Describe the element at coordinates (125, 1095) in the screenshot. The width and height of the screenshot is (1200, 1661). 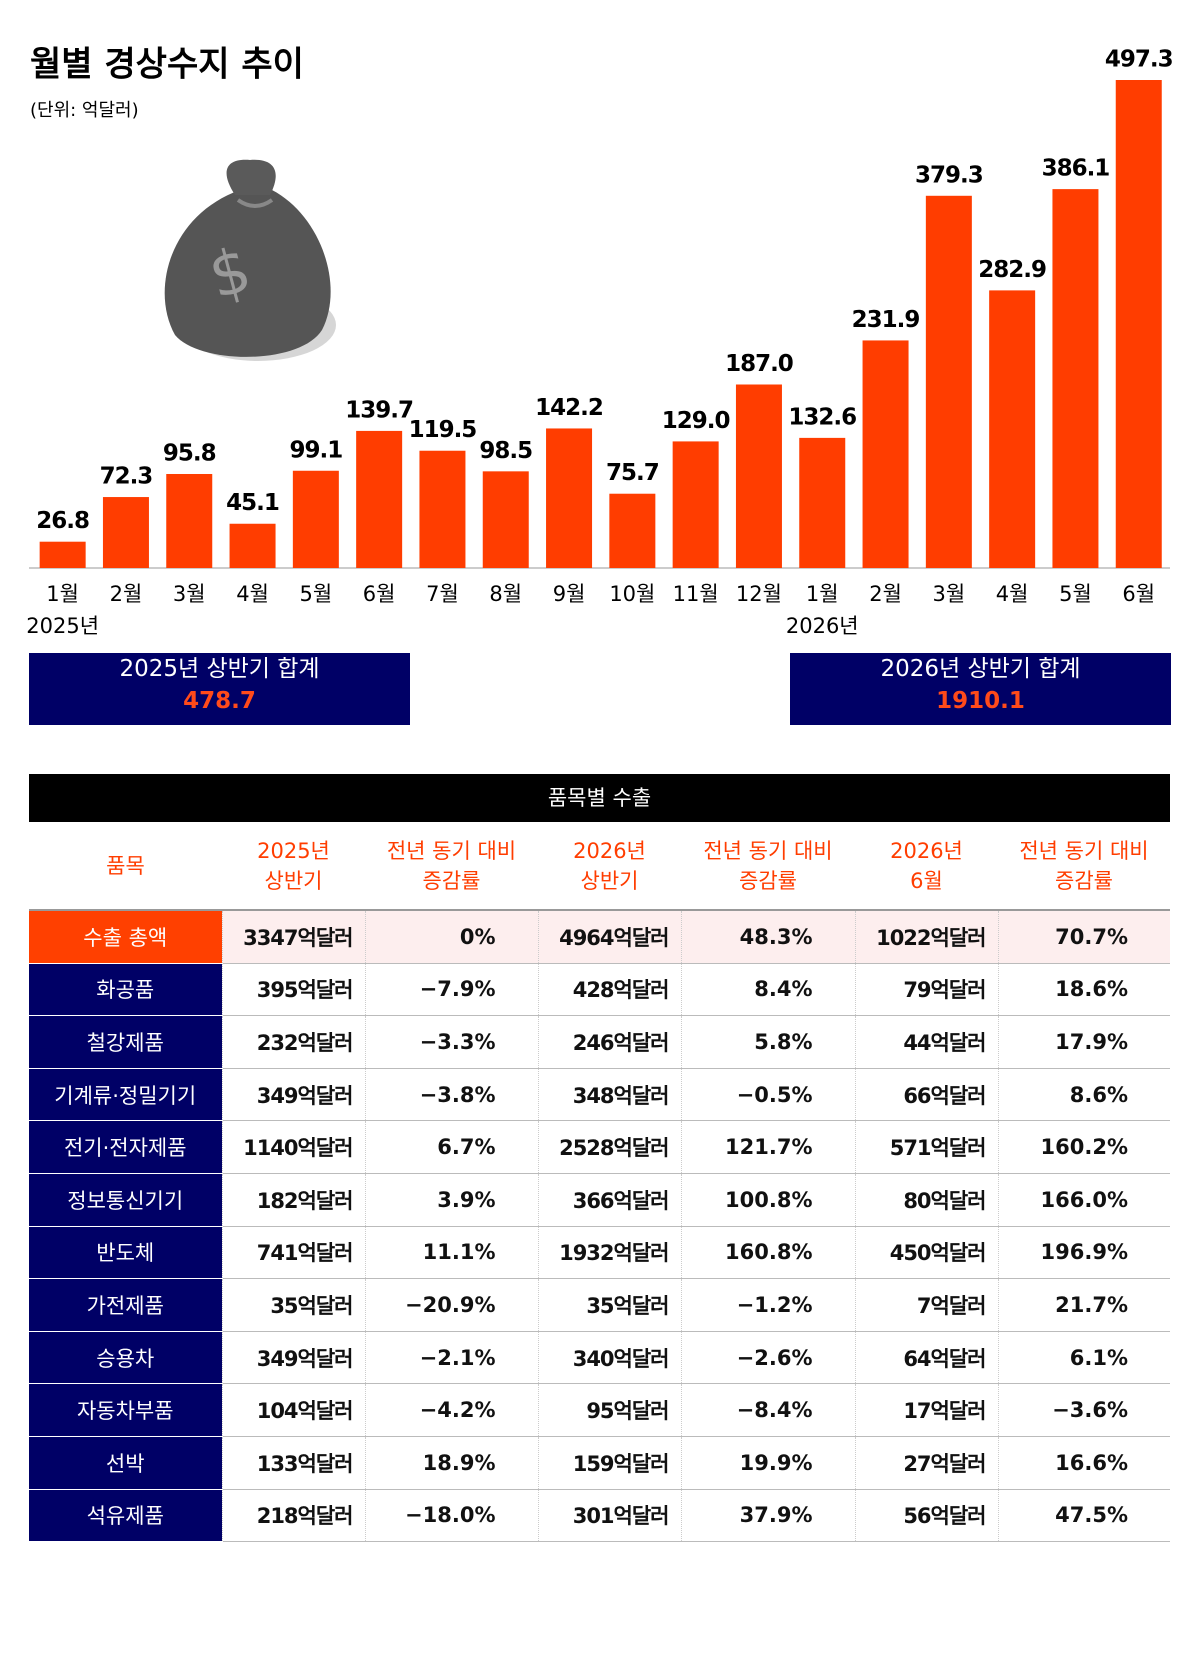
I see `row-label: 기계류·정밀기기` at that location.